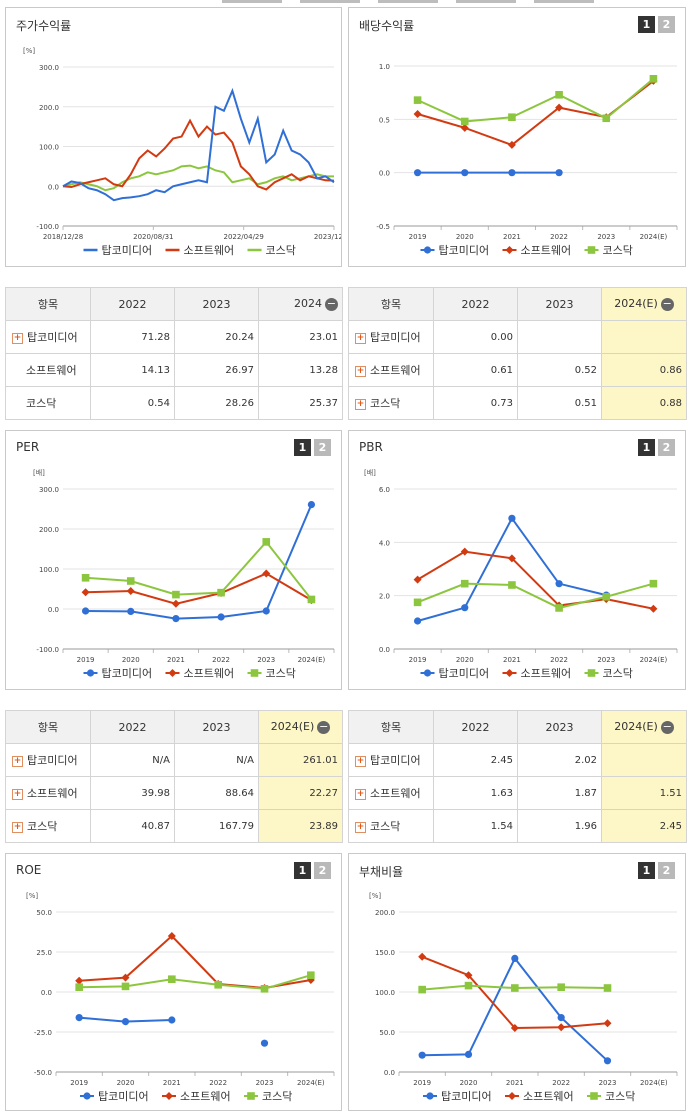  Describe the element at coordinates (391, 760) in the screenshot. I see `row-name: + 탑코미디어` at that location.